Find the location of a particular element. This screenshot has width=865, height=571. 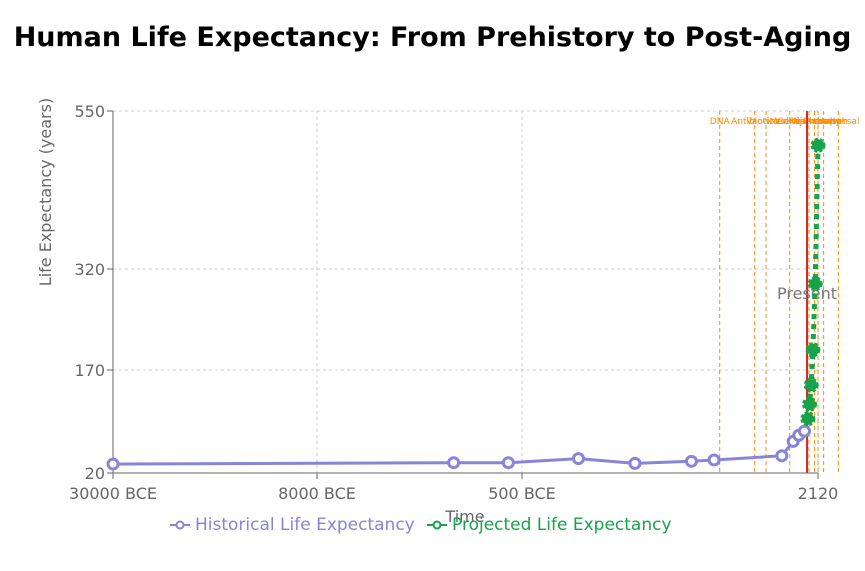

legend-projected-label: Projected Life Expectancy is located at coordinates (562, 525).